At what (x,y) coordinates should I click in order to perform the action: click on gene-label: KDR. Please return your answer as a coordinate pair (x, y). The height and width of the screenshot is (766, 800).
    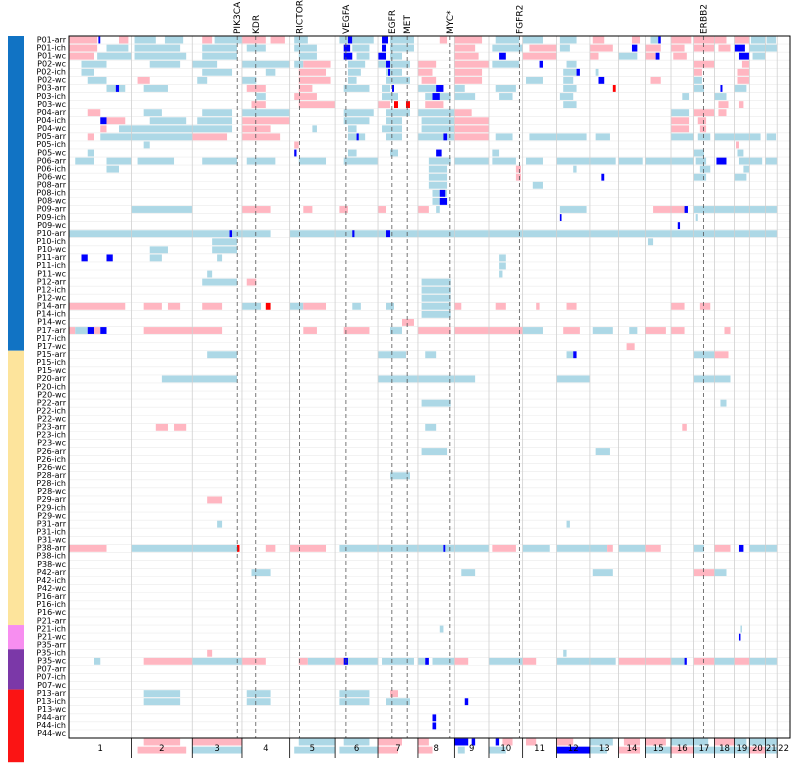
    Looking at the image, I should click on (257, 24).